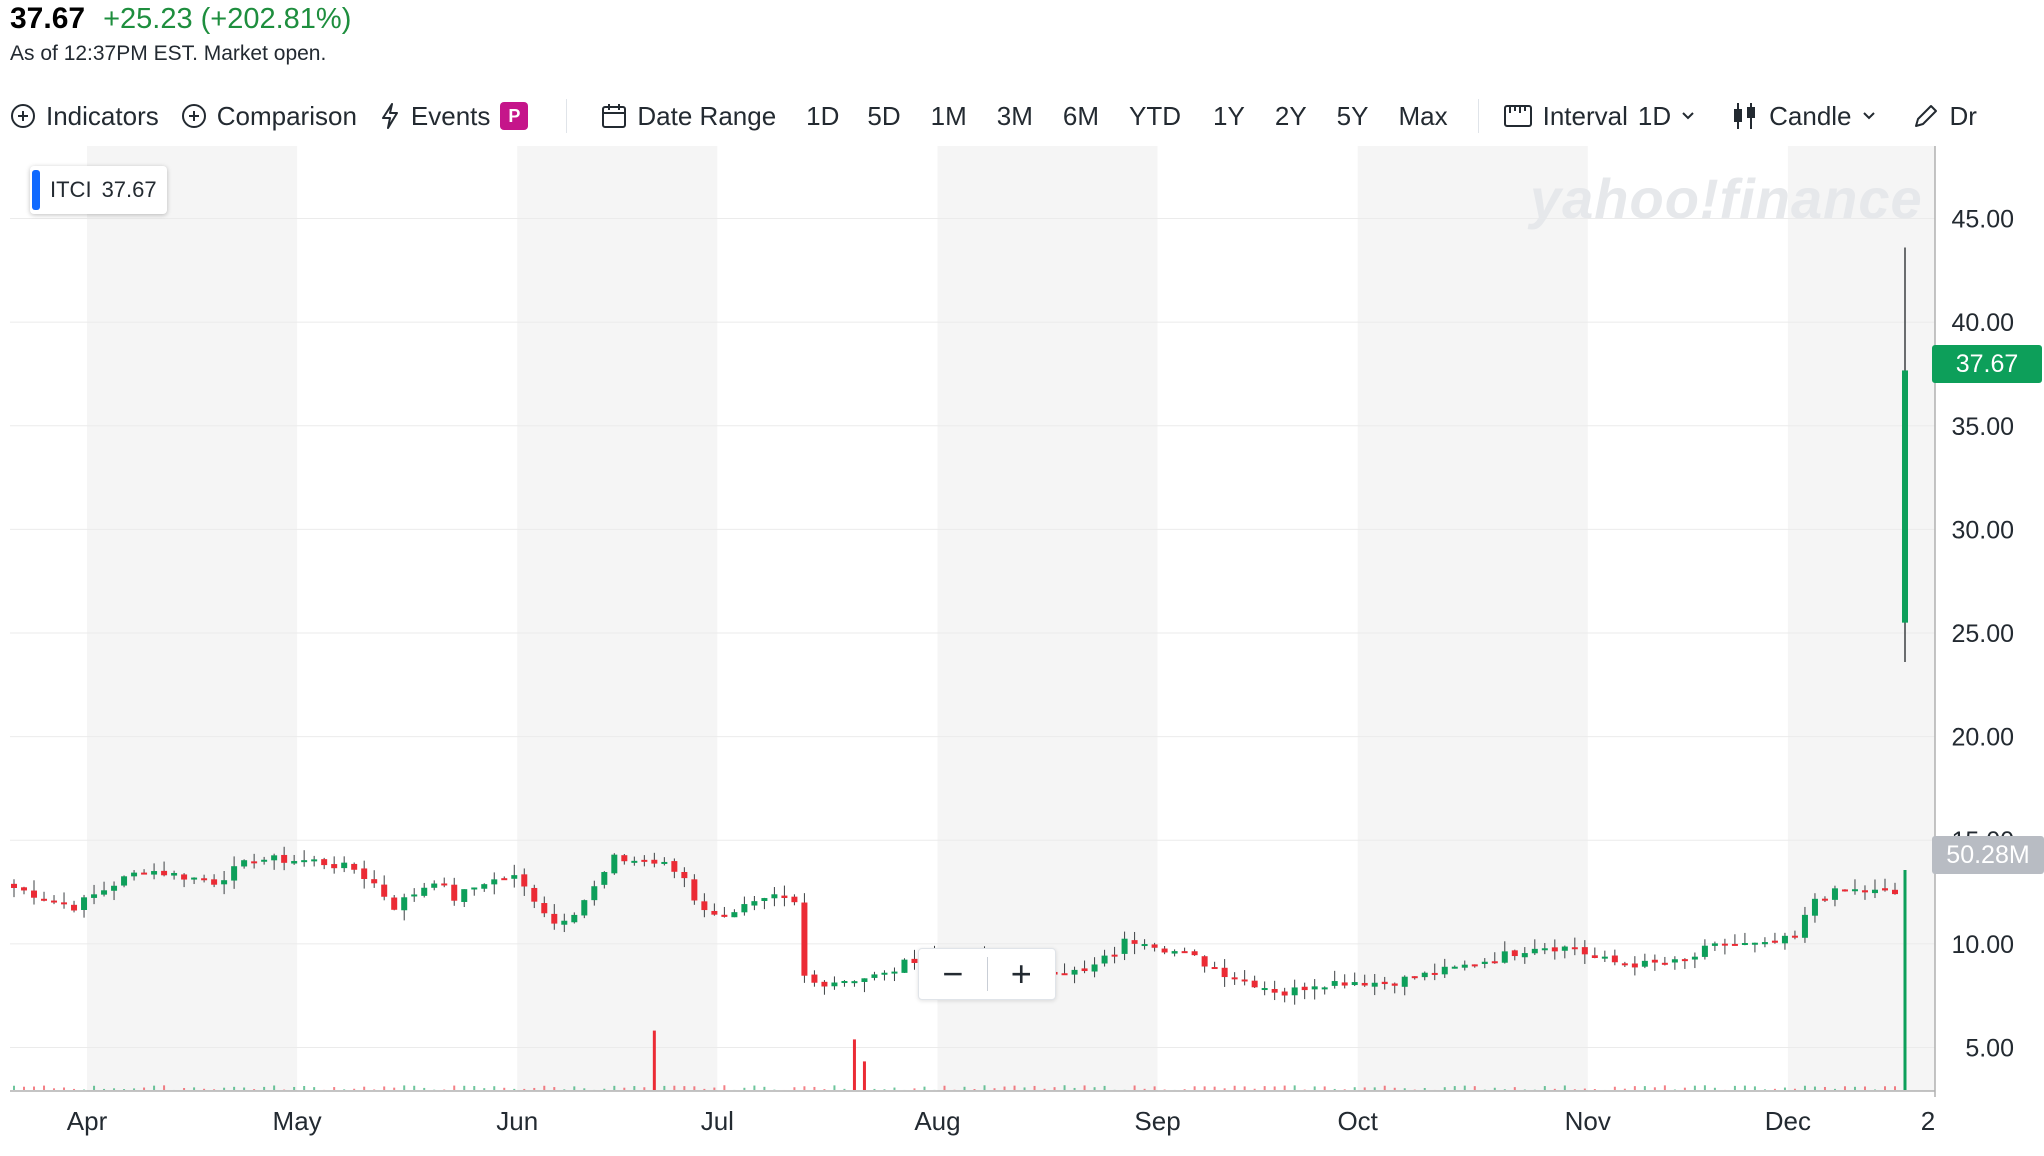 The height and width of the screenshot is (1156, 2044). I want to click on date-range-button: Date Range, so click(688, 116).